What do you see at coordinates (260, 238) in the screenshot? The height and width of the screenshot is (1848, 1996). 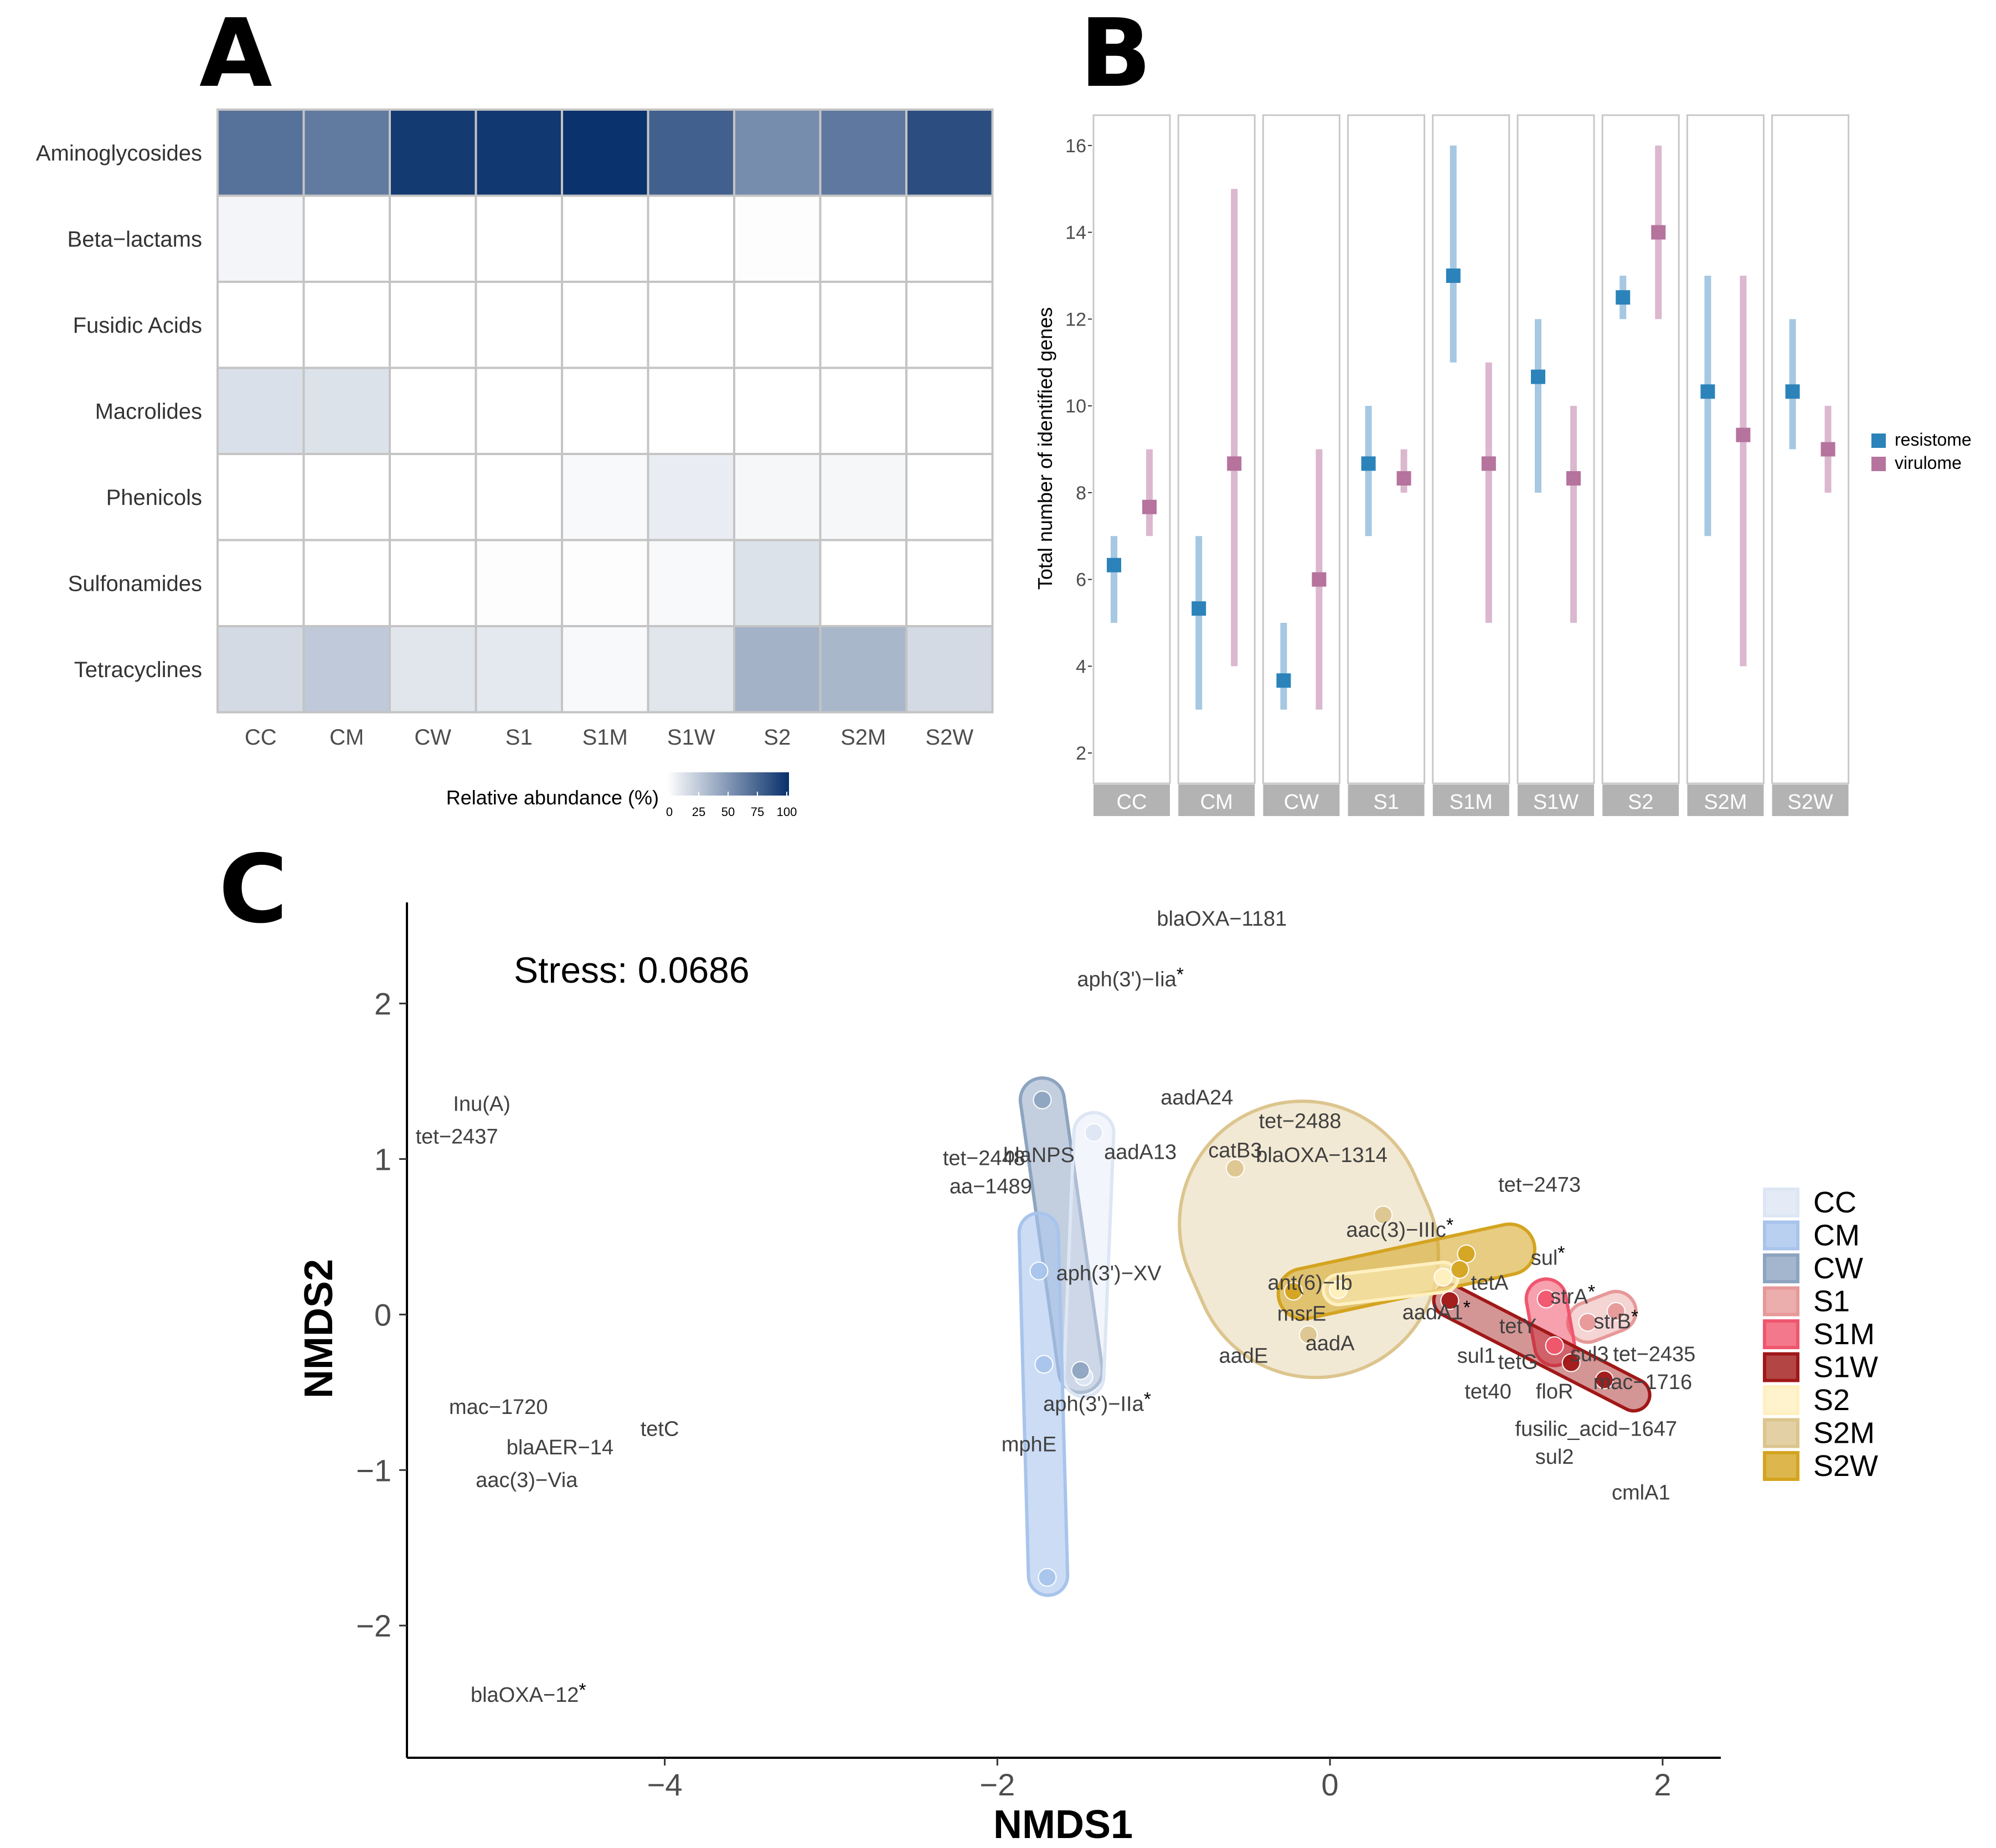 I see `heatmap-cell-beta-lactams-cc` at bounding box center [260, 238].